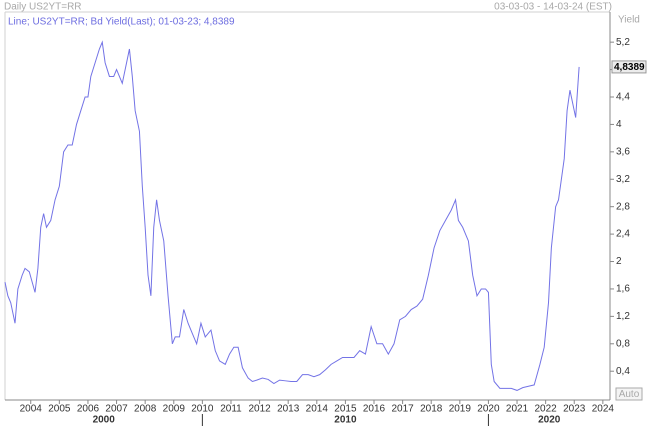 This screenshot has height=440, width=652. Describe the element at coordinates (460, 409) in the screenshot. I see `x-tick-label: 2019` at that location.